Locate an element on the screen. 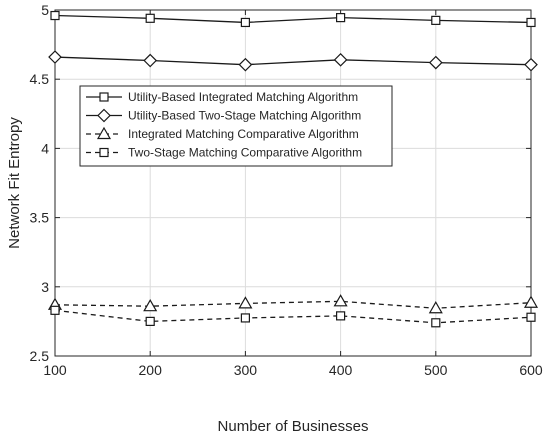  y-axis-label: Network Fit Entropy is located at coordinates (14, 183).